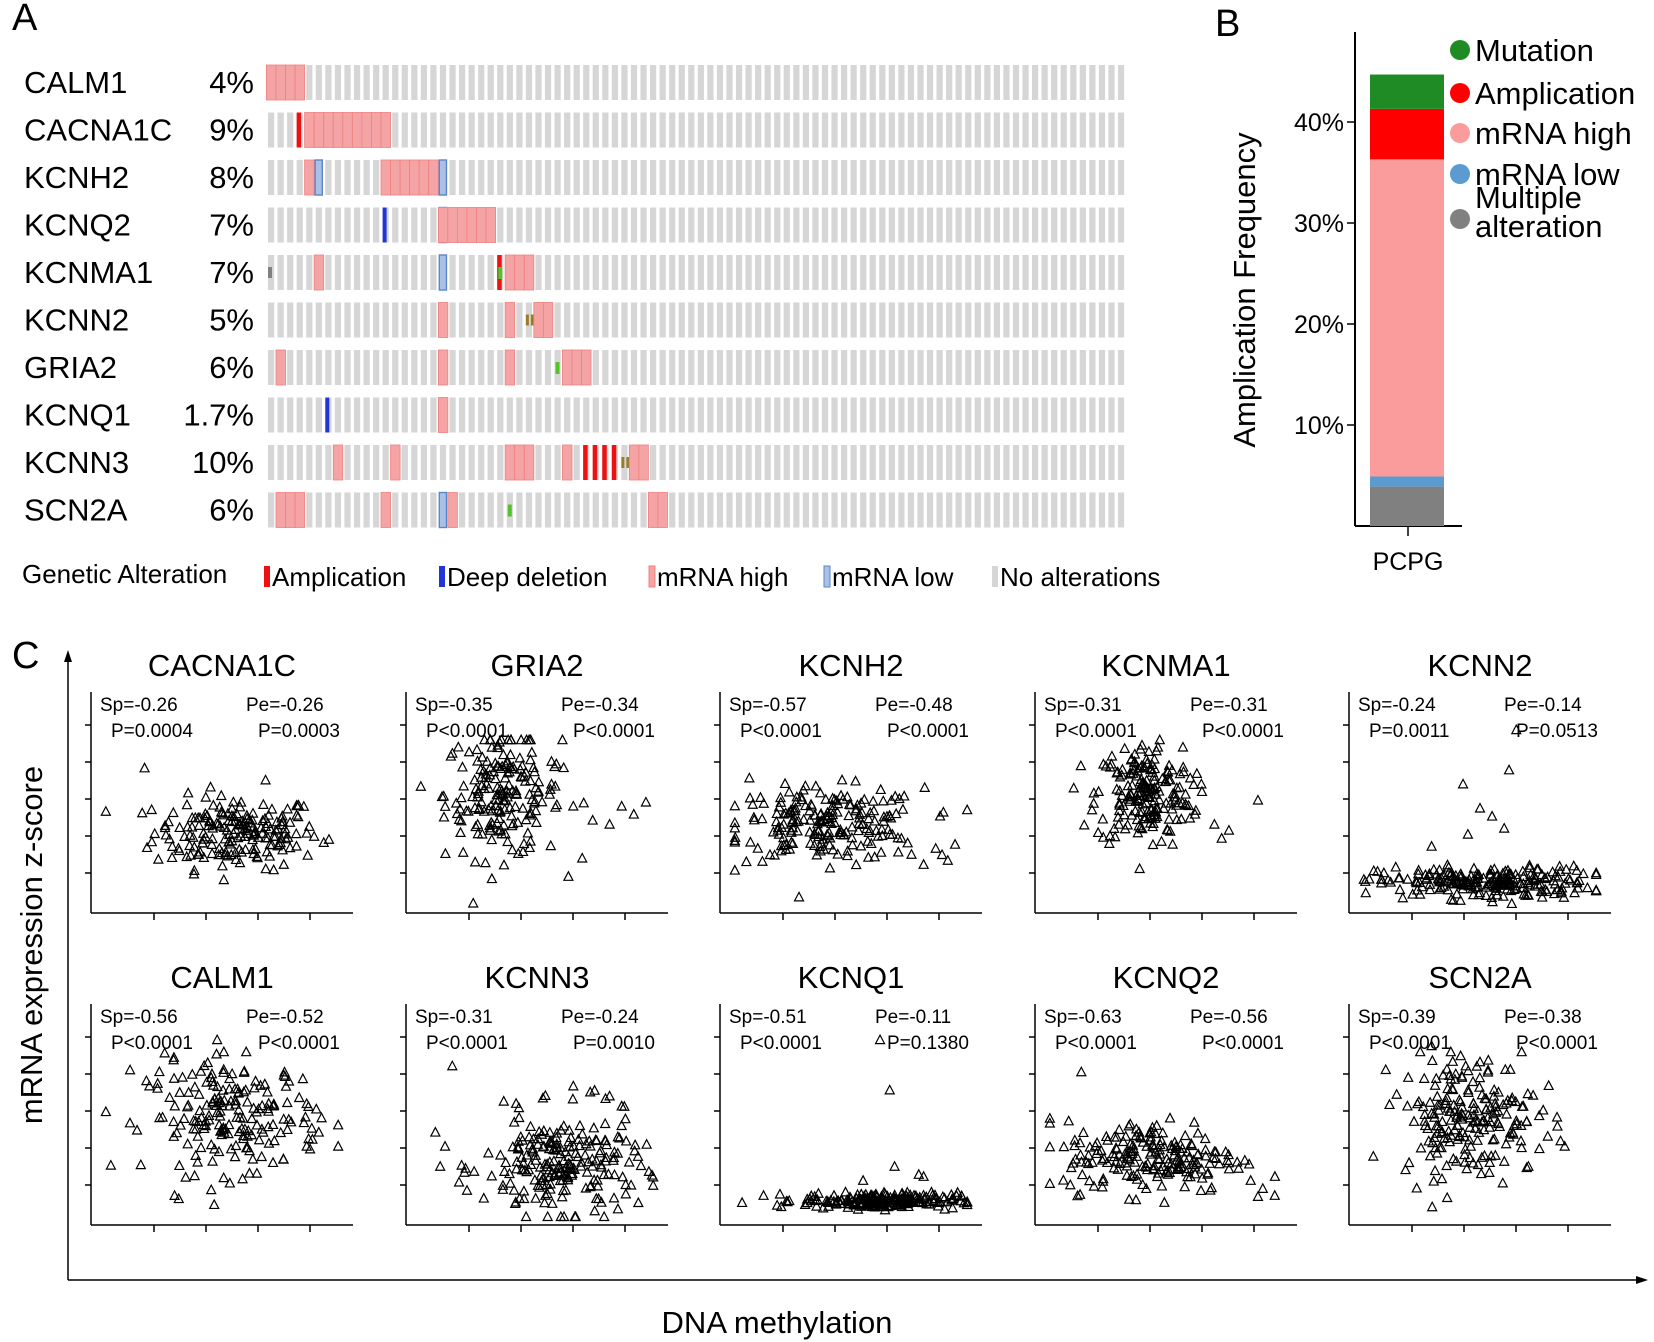  Describe the element at coordinates (25, 656) in the screenshot. I see `panel-letter-c: C` at that location.